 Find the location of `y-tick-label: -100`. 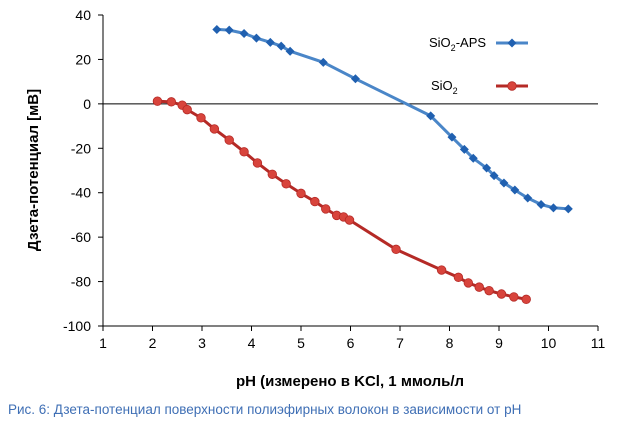

y-tick-label: -100 is located at coordinates (77, 326).